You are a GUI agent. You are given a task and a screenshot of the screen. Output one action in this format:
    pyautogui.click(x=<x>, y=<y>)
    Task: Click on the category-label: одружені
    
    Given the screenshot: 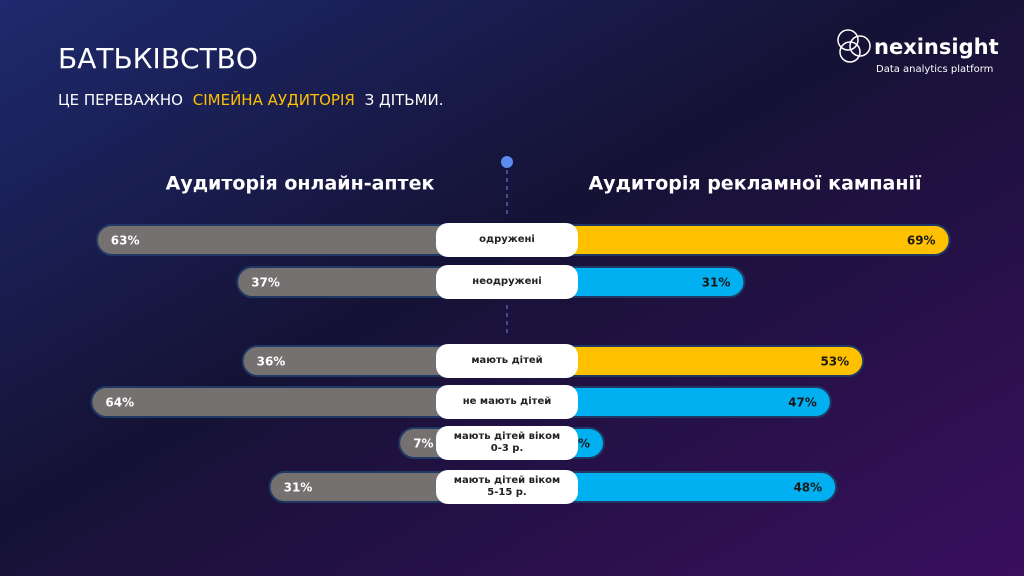 What is the action you would take?
    pyautogui.click(x=507, y=239)
    